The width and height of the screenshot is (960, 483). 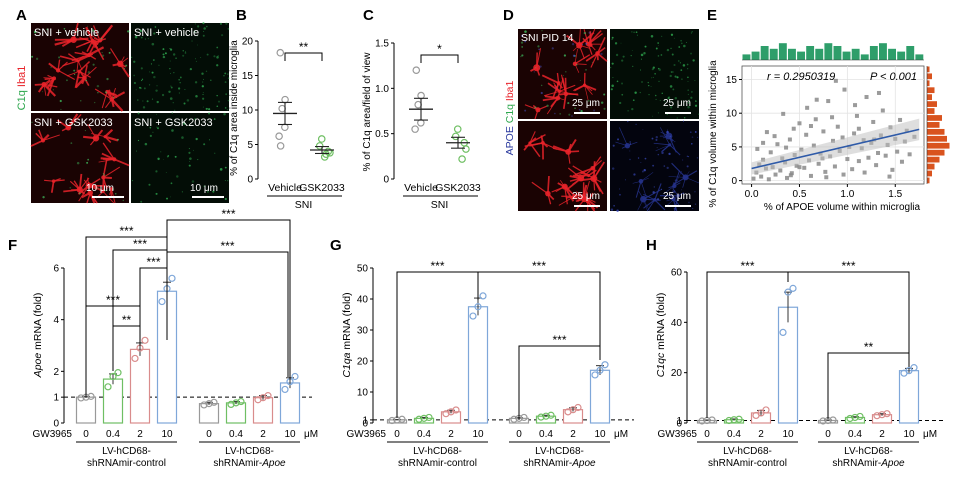 What do you see at coordinates (713, 134) in the screenshot?
I see `panel-e-ylabel: % of C1q volume within microglia` at bounding box center [713, 134].